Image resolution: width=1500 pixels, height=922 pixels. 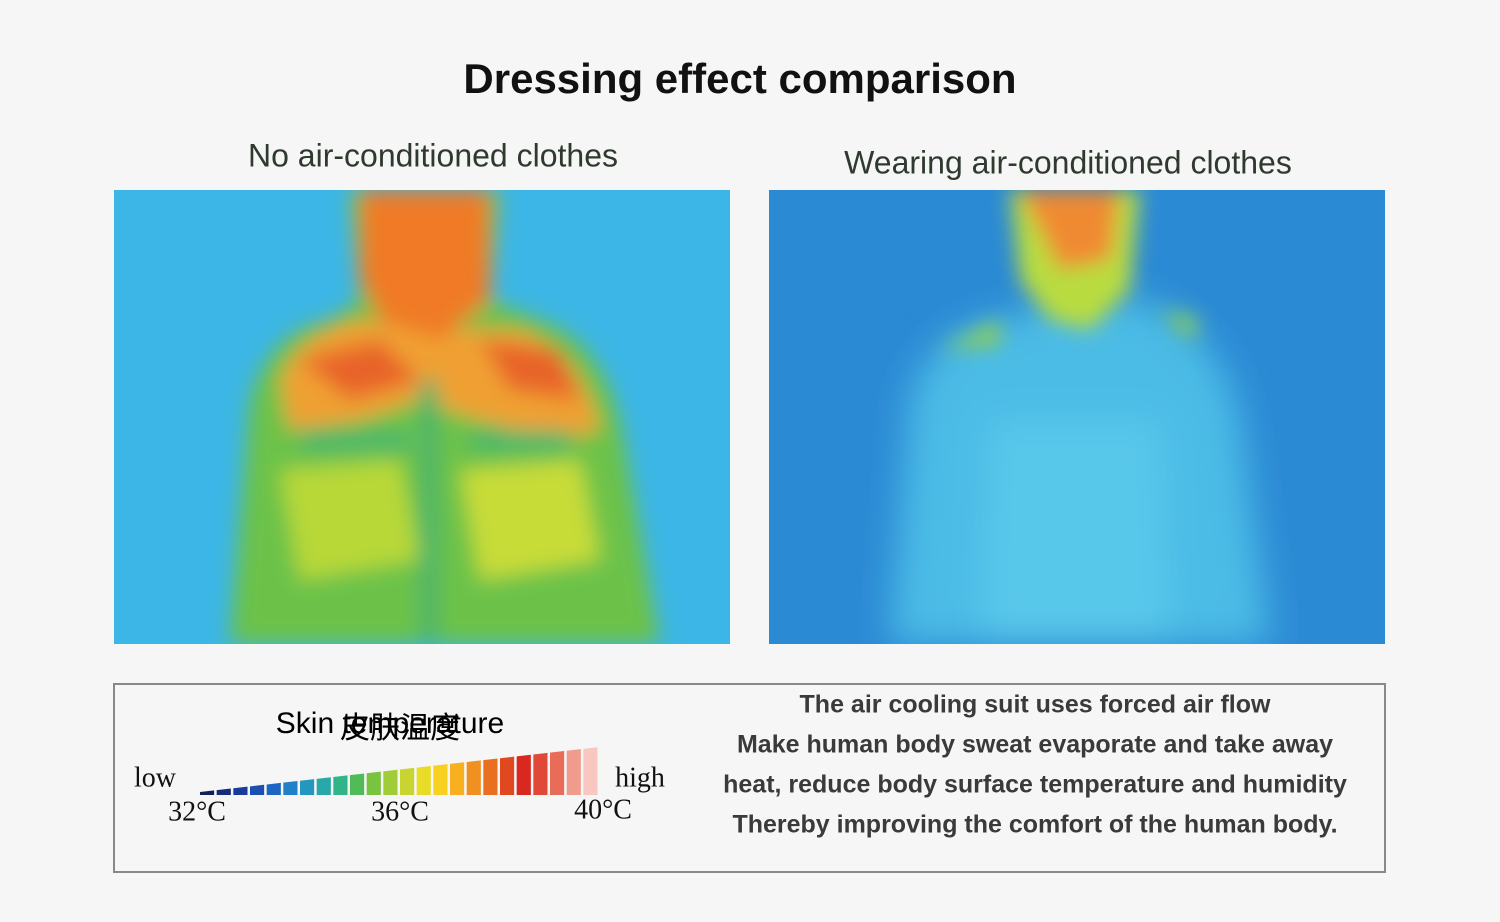 I want to click on title: Dressing effect comparison, so click(x=739, y=78).